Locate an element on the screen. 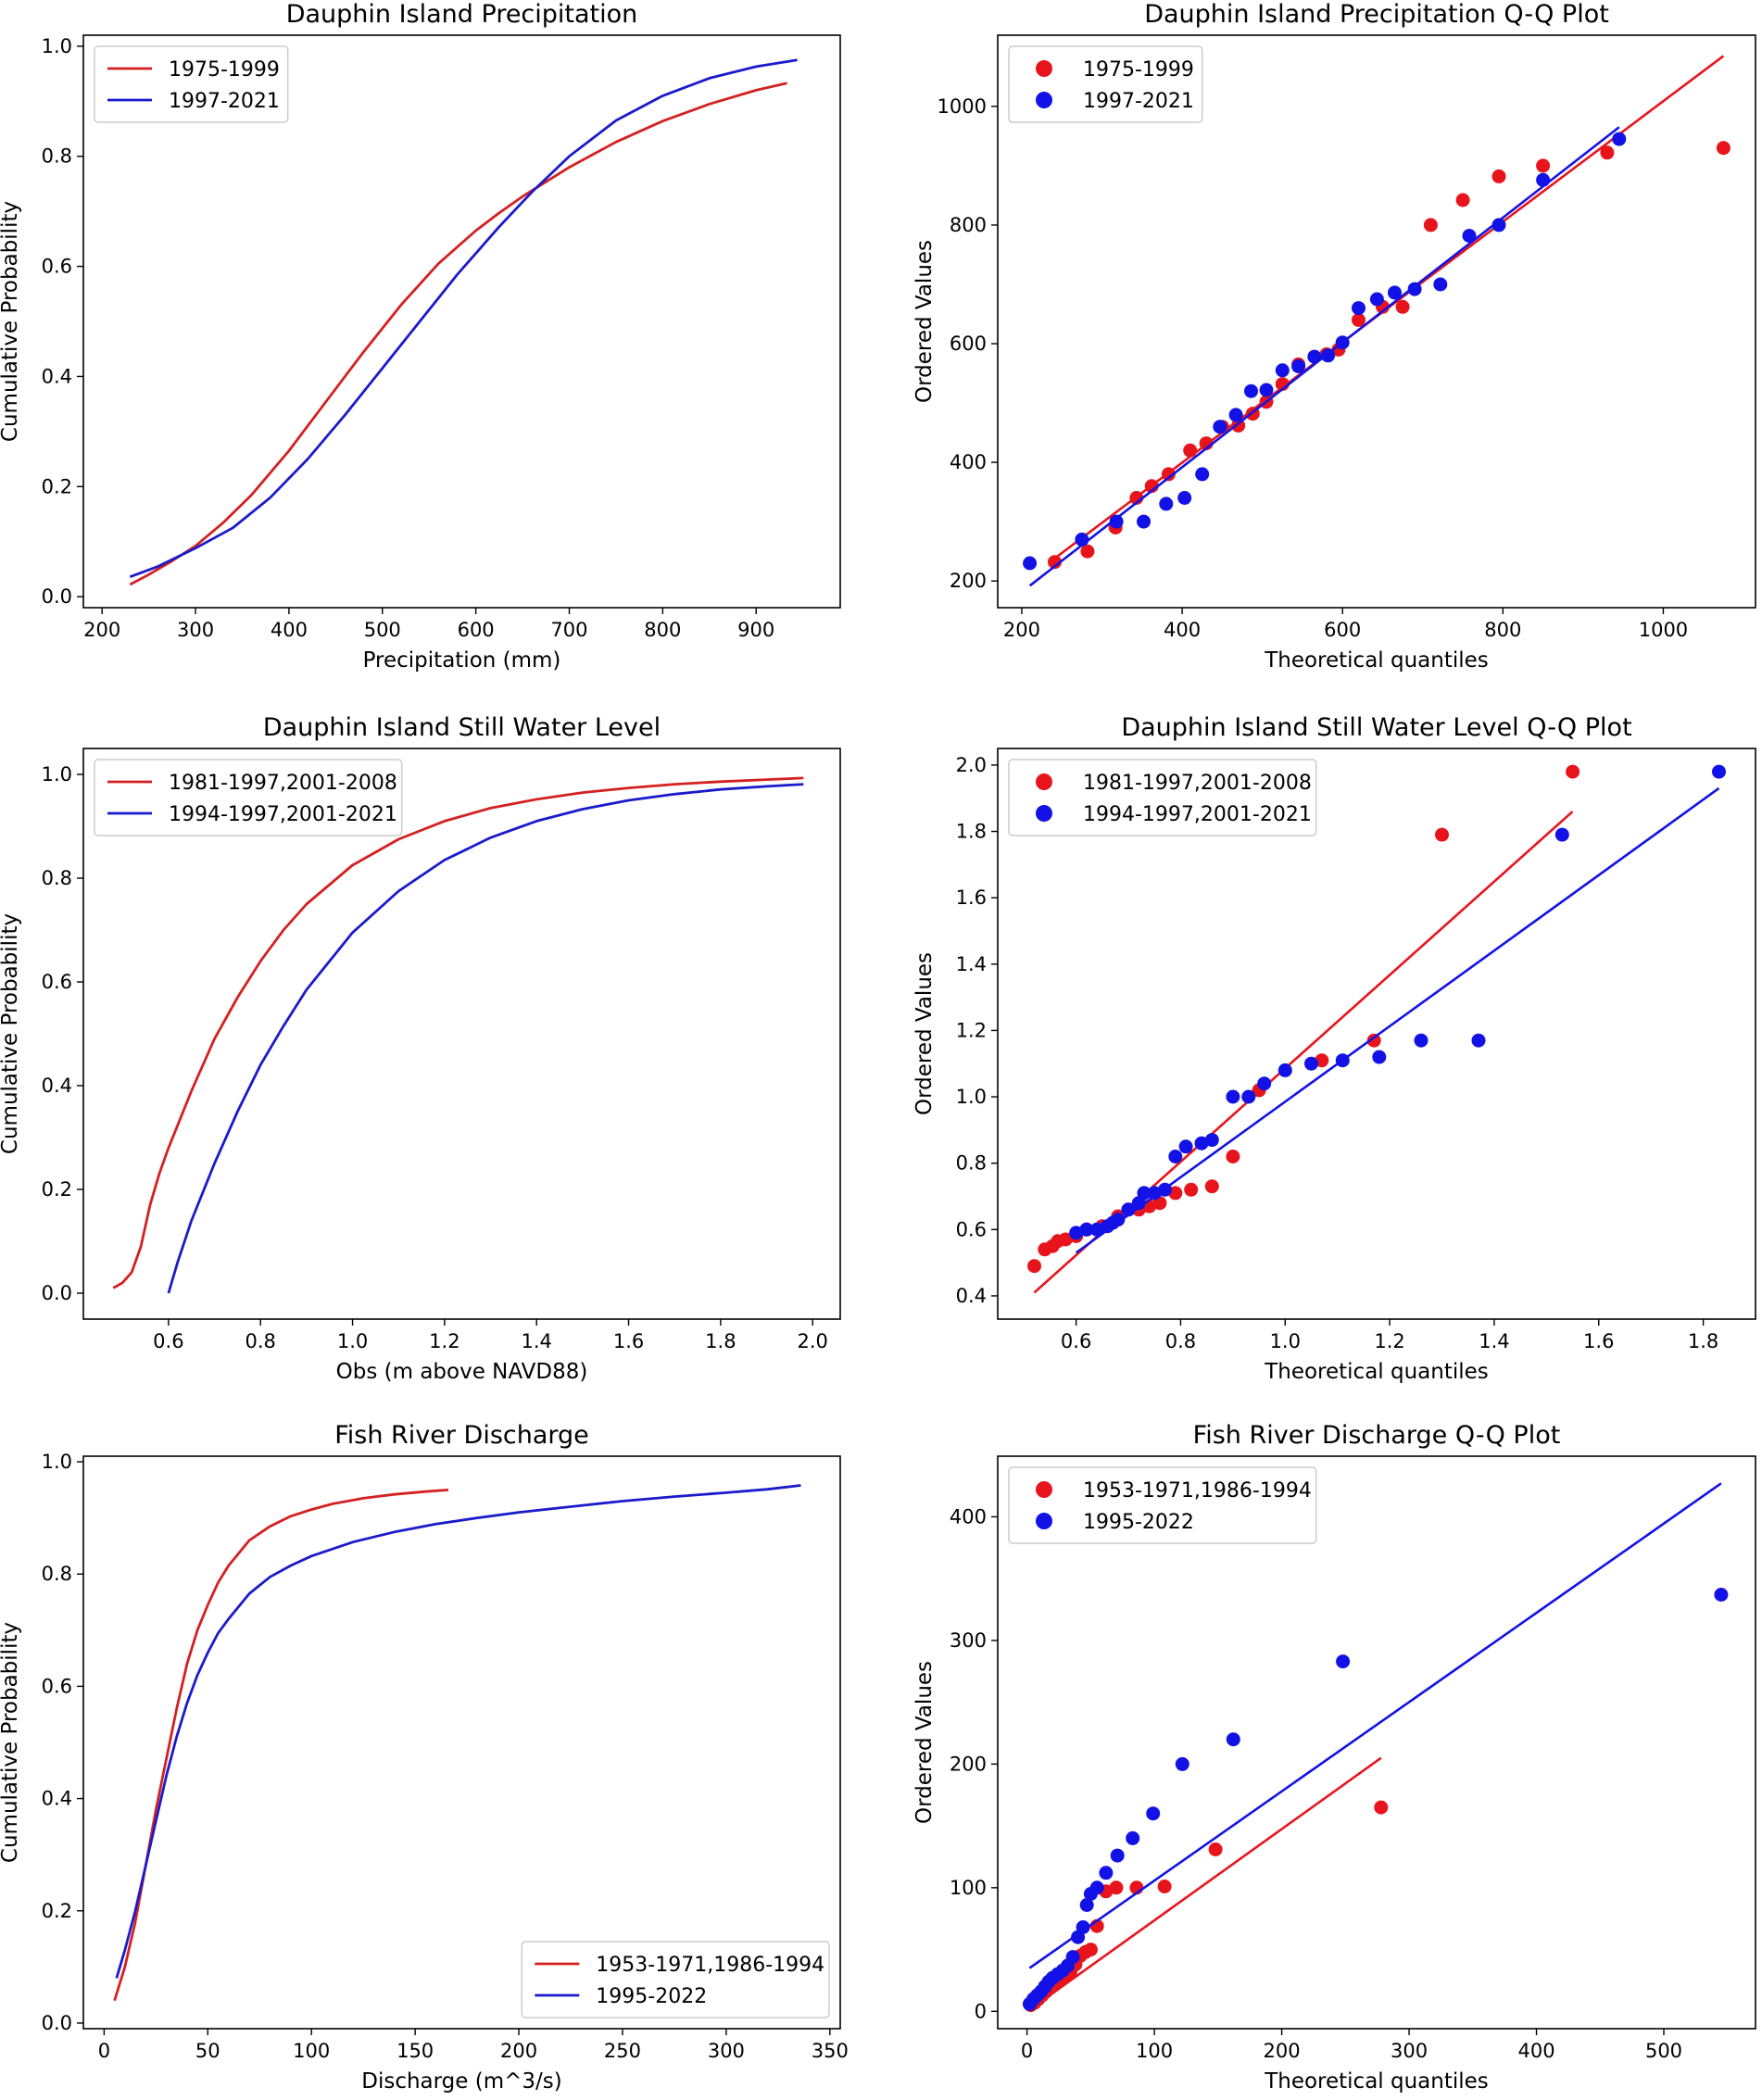 The image size is (1762, 2100). x-tick-label: 800 is located at coordinates (662, 630).